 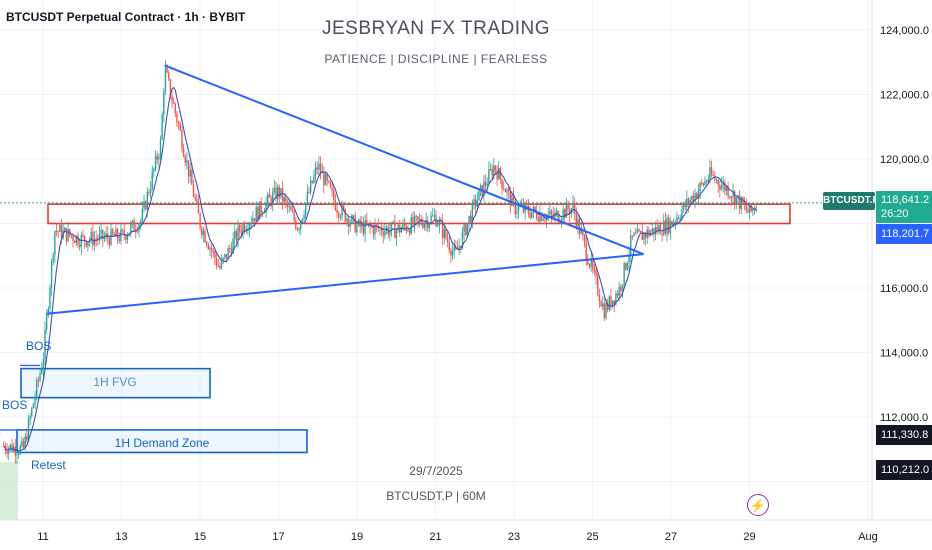 What do you see at coordinates (126, 17) in the screenshot?
I see `symbol-title: BTCUSDT Perpetual Contract · 1h · BYBIT` at bounding box center [126, 17].